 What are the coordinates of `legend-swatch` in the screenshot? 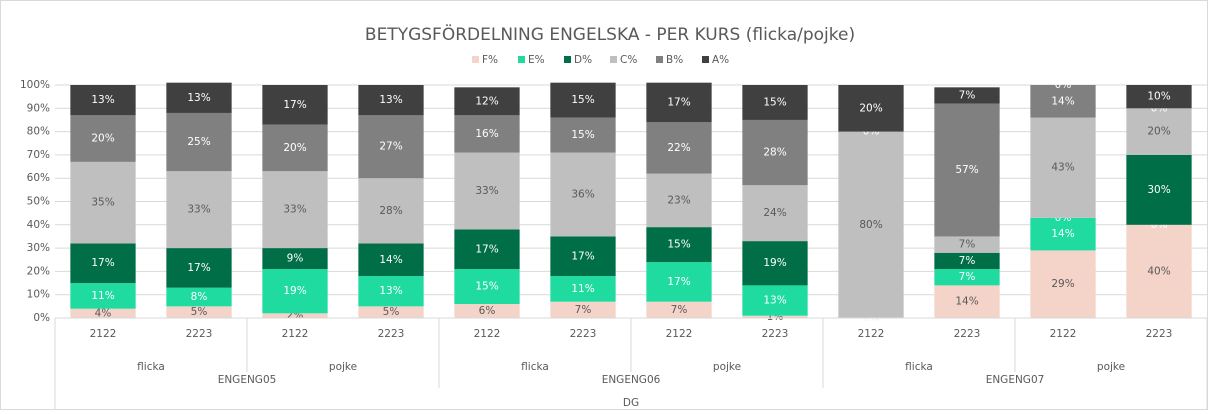 It's located at (613, 59).